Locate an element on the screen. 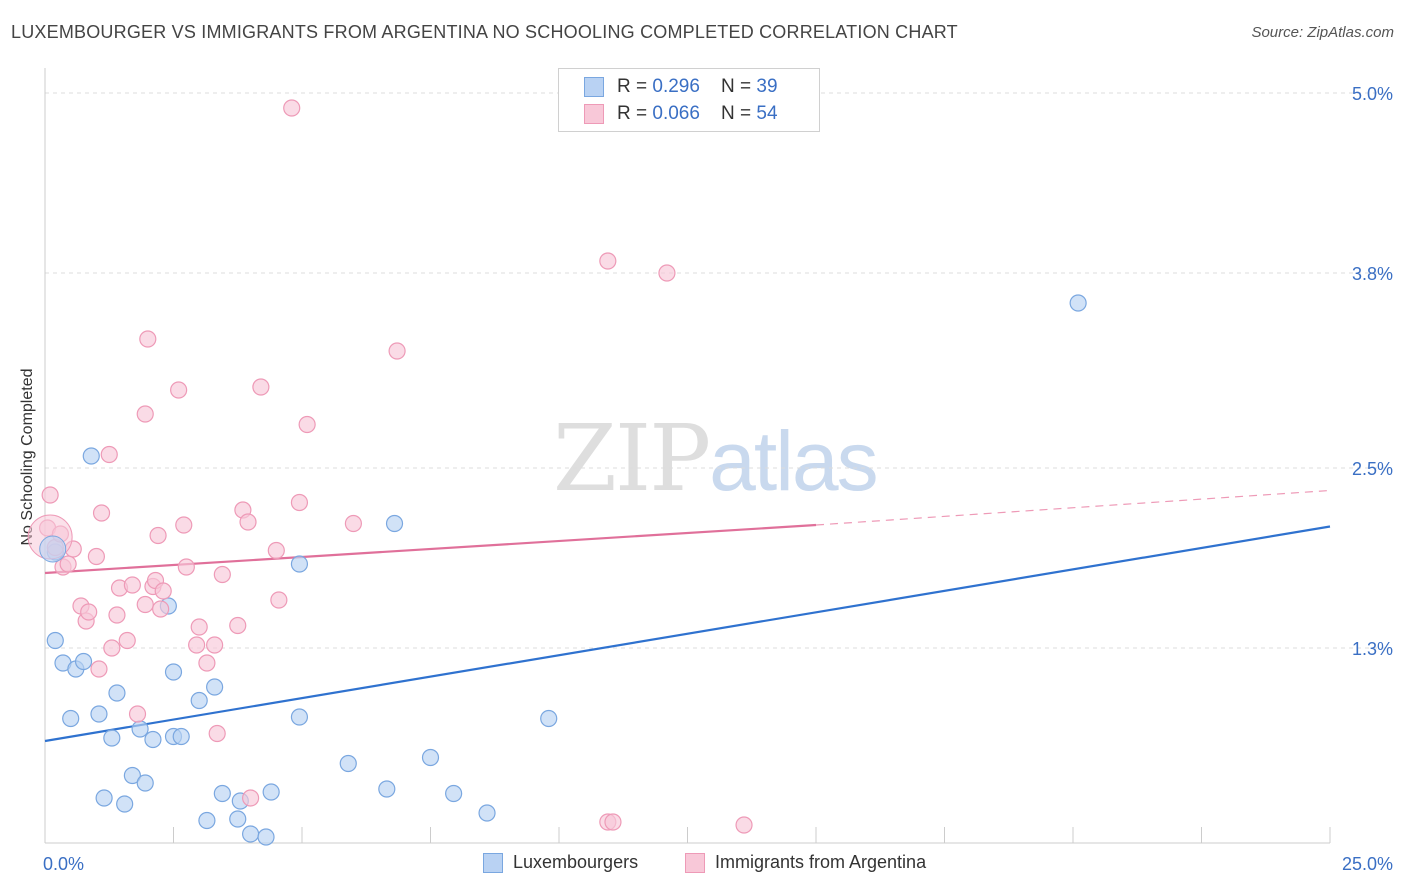  source-label: Source: ZipAtlas.com is located at coordinates (1322, 32).